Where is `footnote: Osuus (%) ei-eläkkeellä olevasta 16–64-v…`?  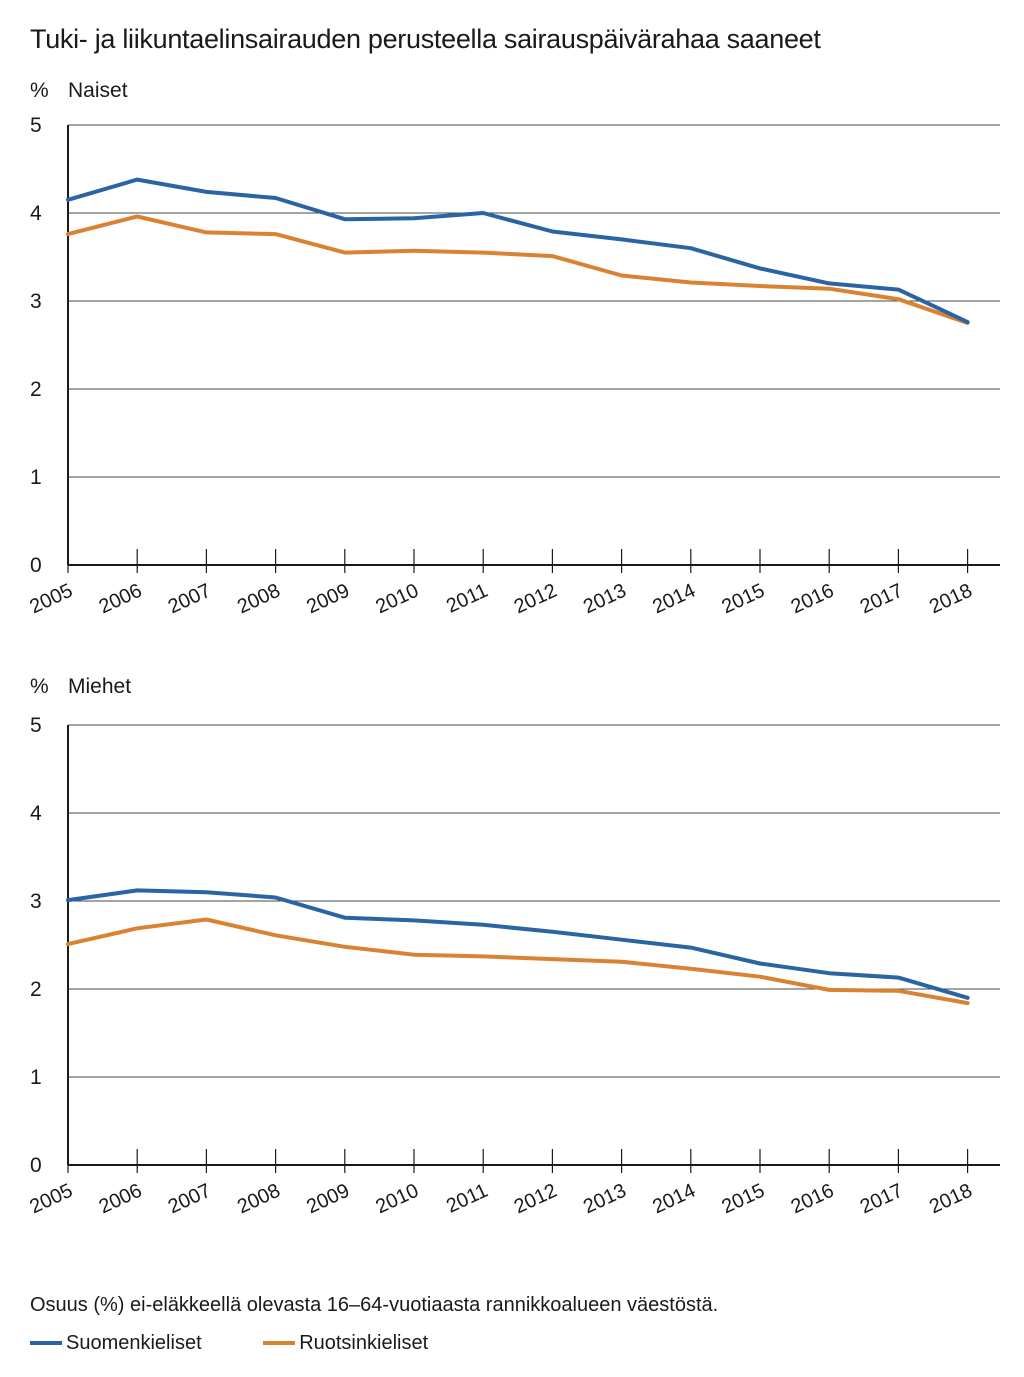
footnote: Osuus (%) ei-eläkkeellä olevasta 16–64-v… is located at coordinates (374, 1305).